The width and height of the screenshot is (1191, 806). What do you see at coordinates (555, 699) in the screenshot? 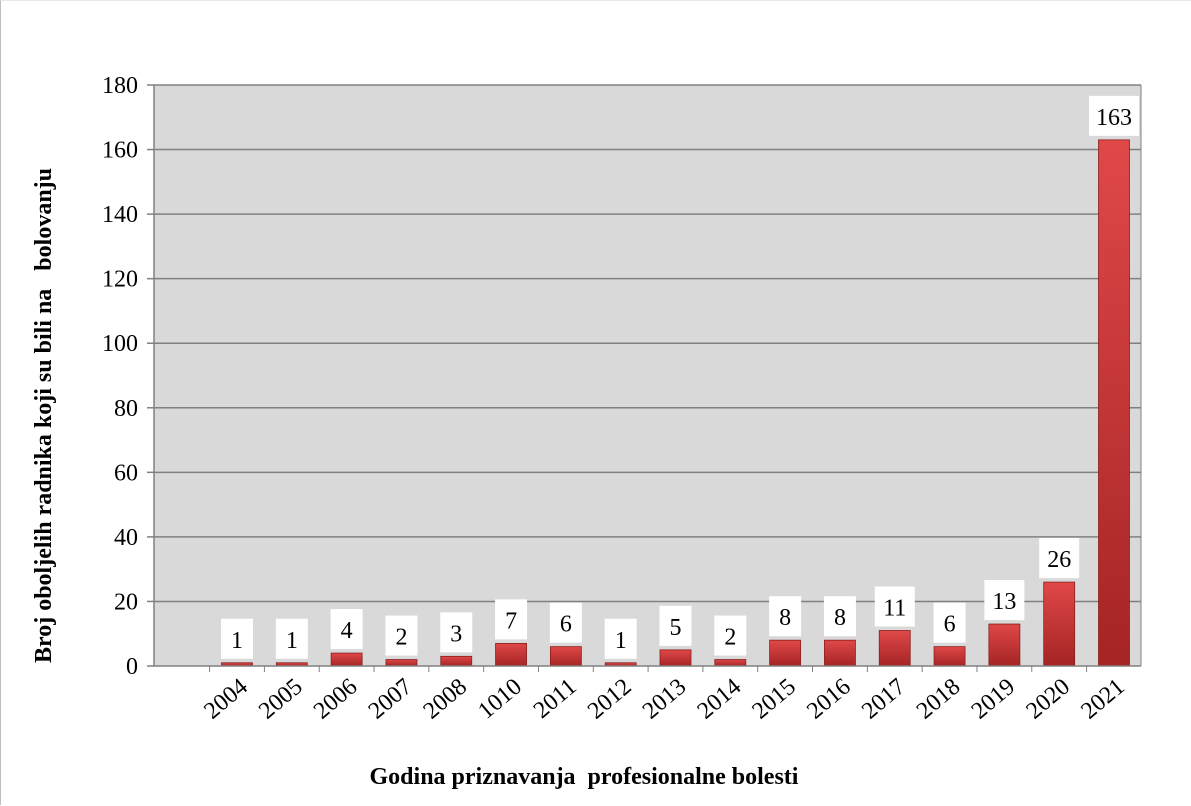
I see `x-tick-label: 2011` at bounding box center [555, 699].